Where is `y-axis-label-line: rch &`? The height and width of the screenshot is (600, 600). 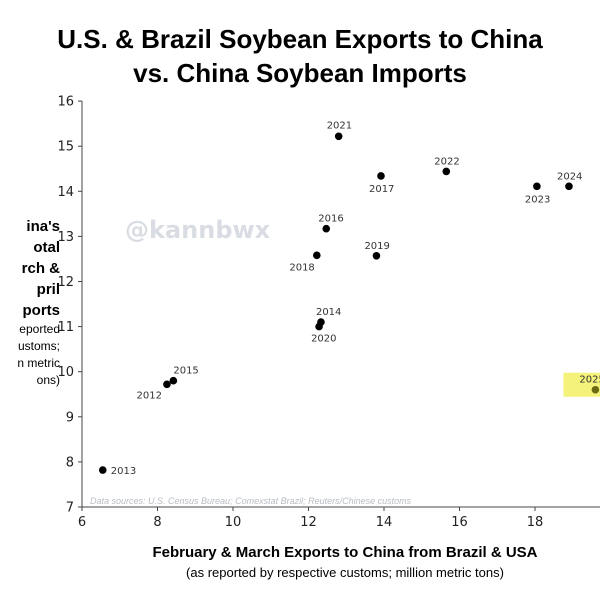 y-axis-label-line: rch & is located at coordinates (40, 268).